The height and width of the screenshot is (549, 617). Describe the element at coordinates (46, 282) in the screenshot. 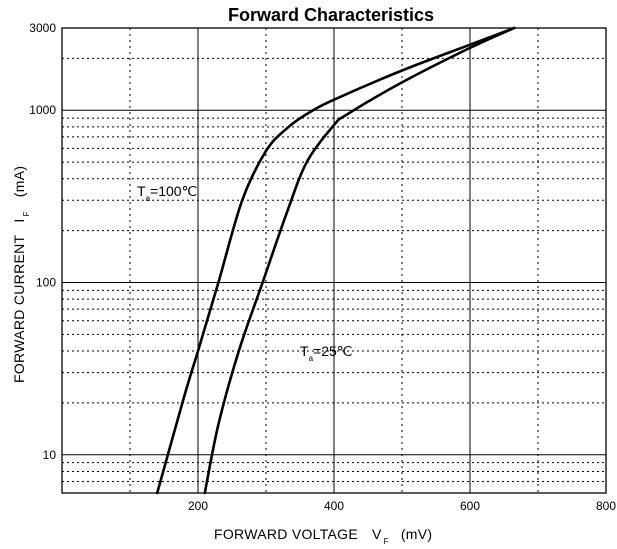

I see `y-tick-label: 100` at that location.